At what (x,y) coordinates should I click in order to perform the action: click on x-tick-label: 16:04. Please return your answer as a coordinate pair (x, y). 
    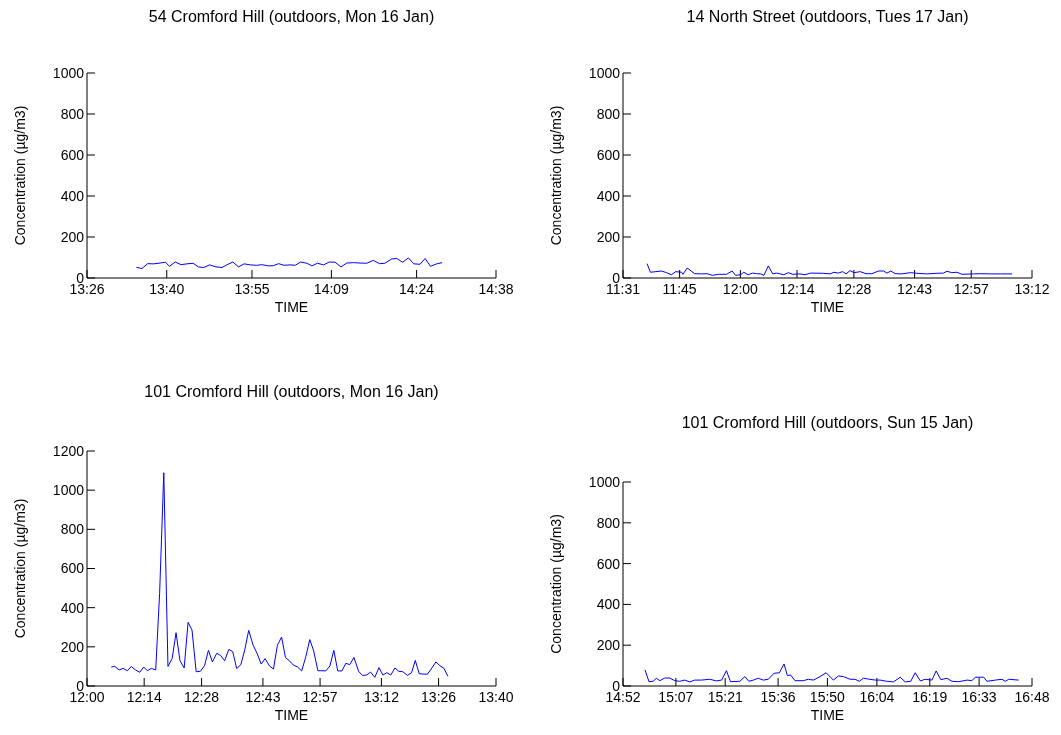
    Looking at the image, I should click on (877, 697).